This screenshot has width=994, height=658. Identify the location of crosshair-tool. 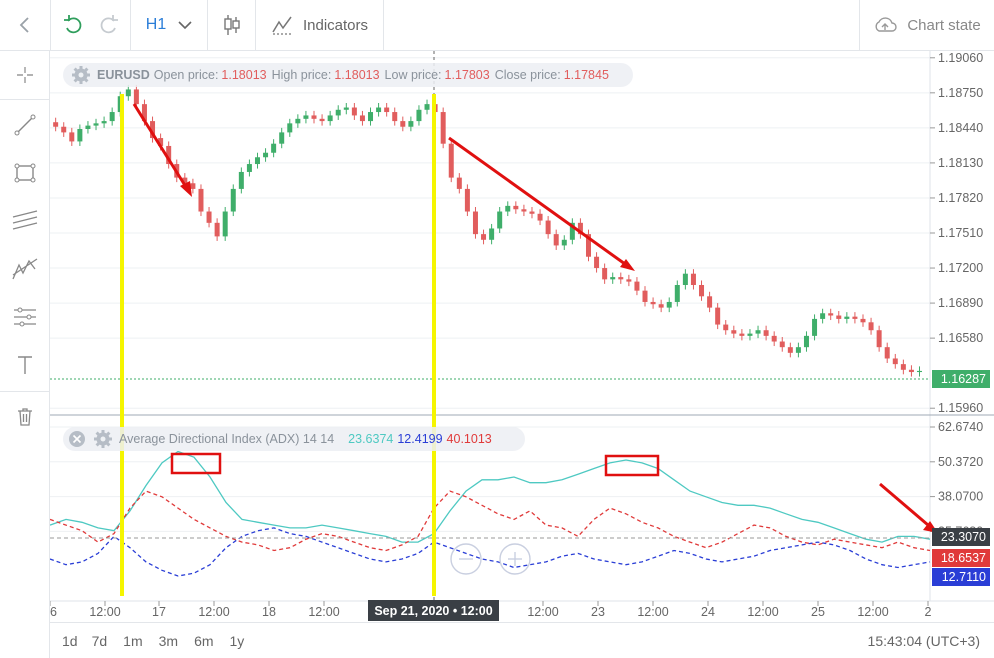
(25, 75).